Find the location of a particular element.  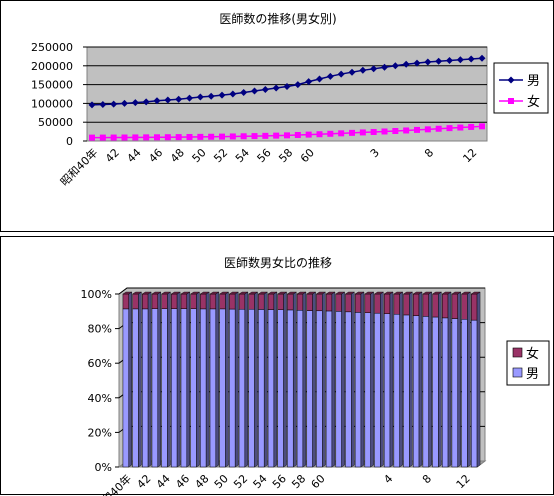

x-tick-label: 58 is located at coordinates (298, 481).